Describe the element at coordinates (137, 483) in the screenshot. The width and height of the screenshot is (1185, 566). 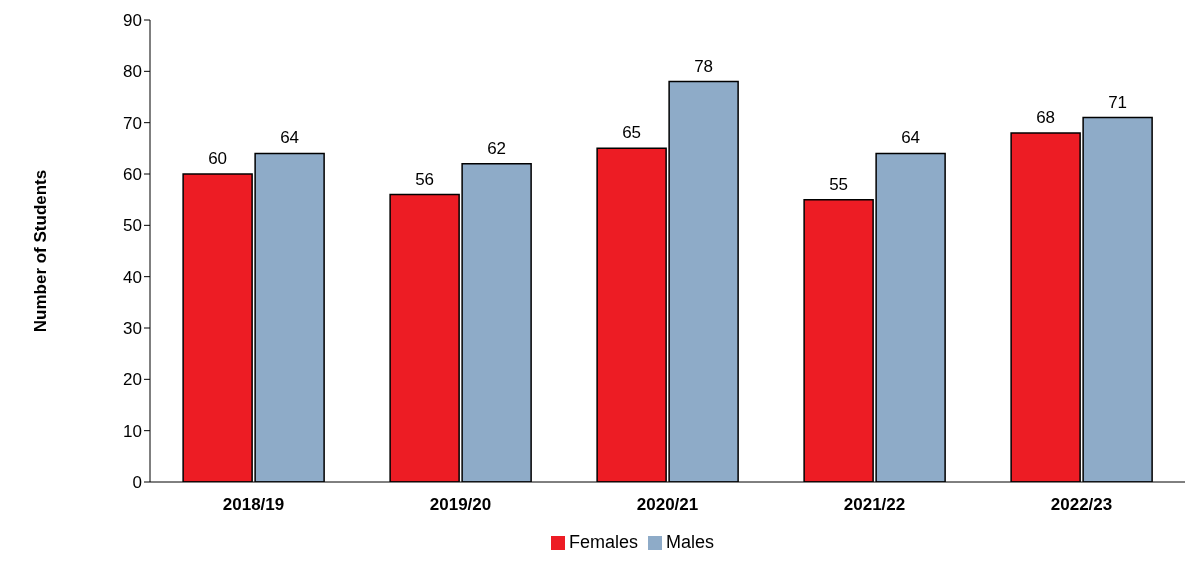
I see `y-tick-label: 0` at that location.